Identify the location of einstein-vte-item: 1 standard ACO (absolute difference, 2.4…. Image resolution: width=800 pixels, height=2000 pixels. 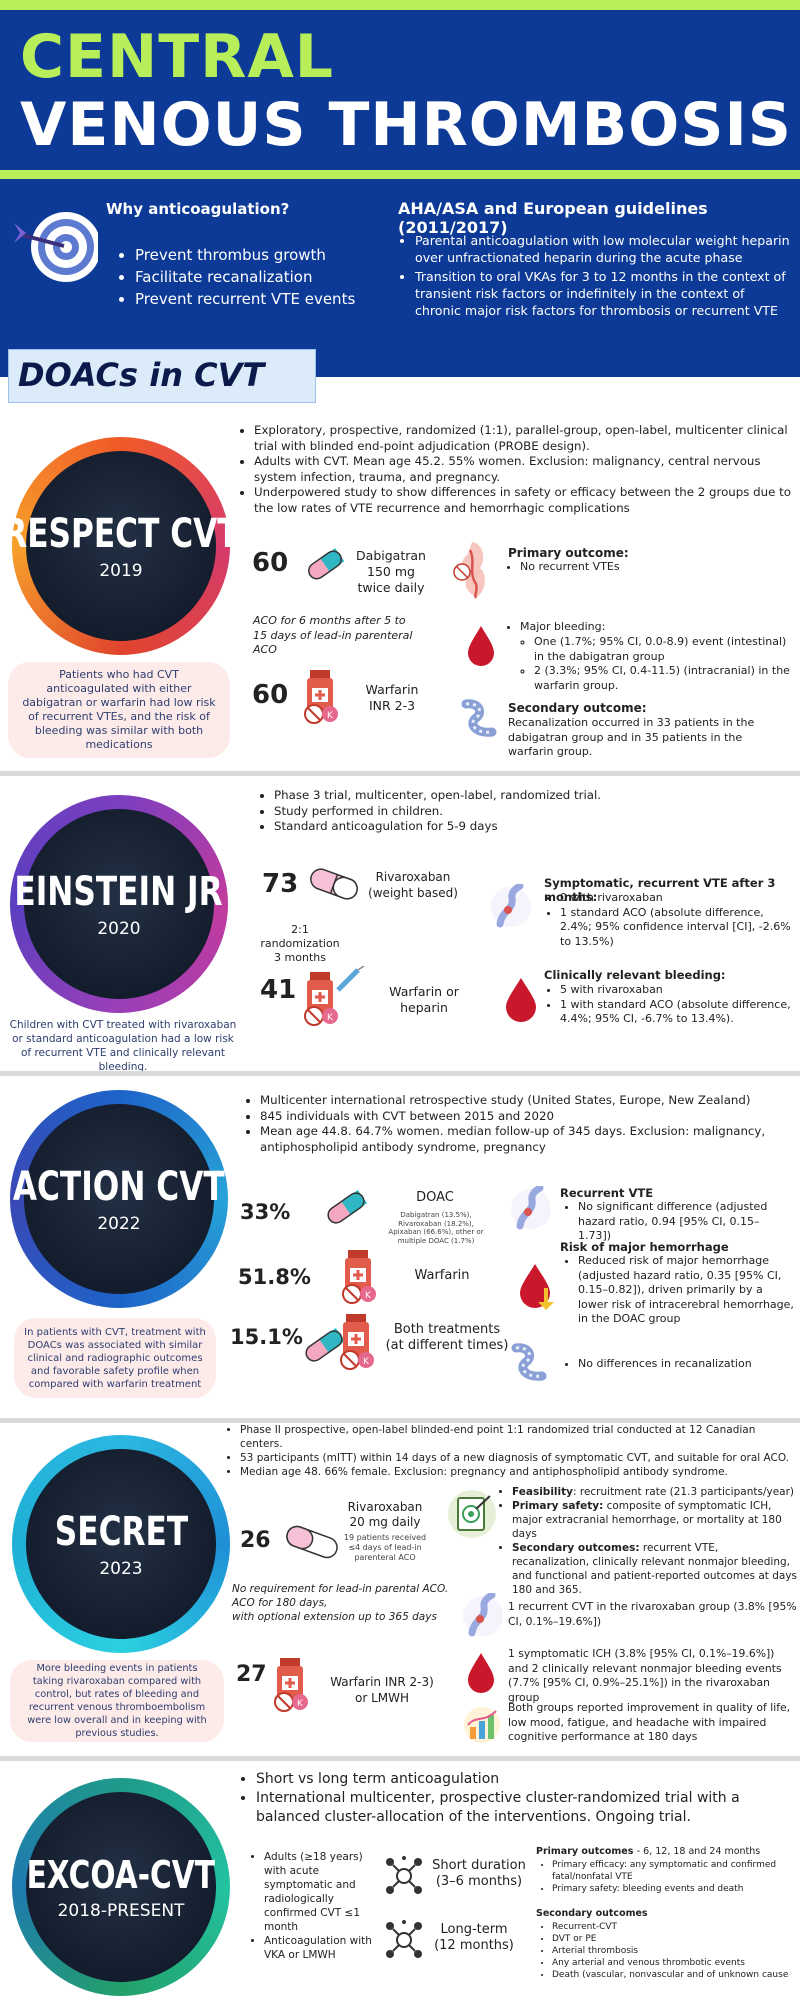
(676, 928).